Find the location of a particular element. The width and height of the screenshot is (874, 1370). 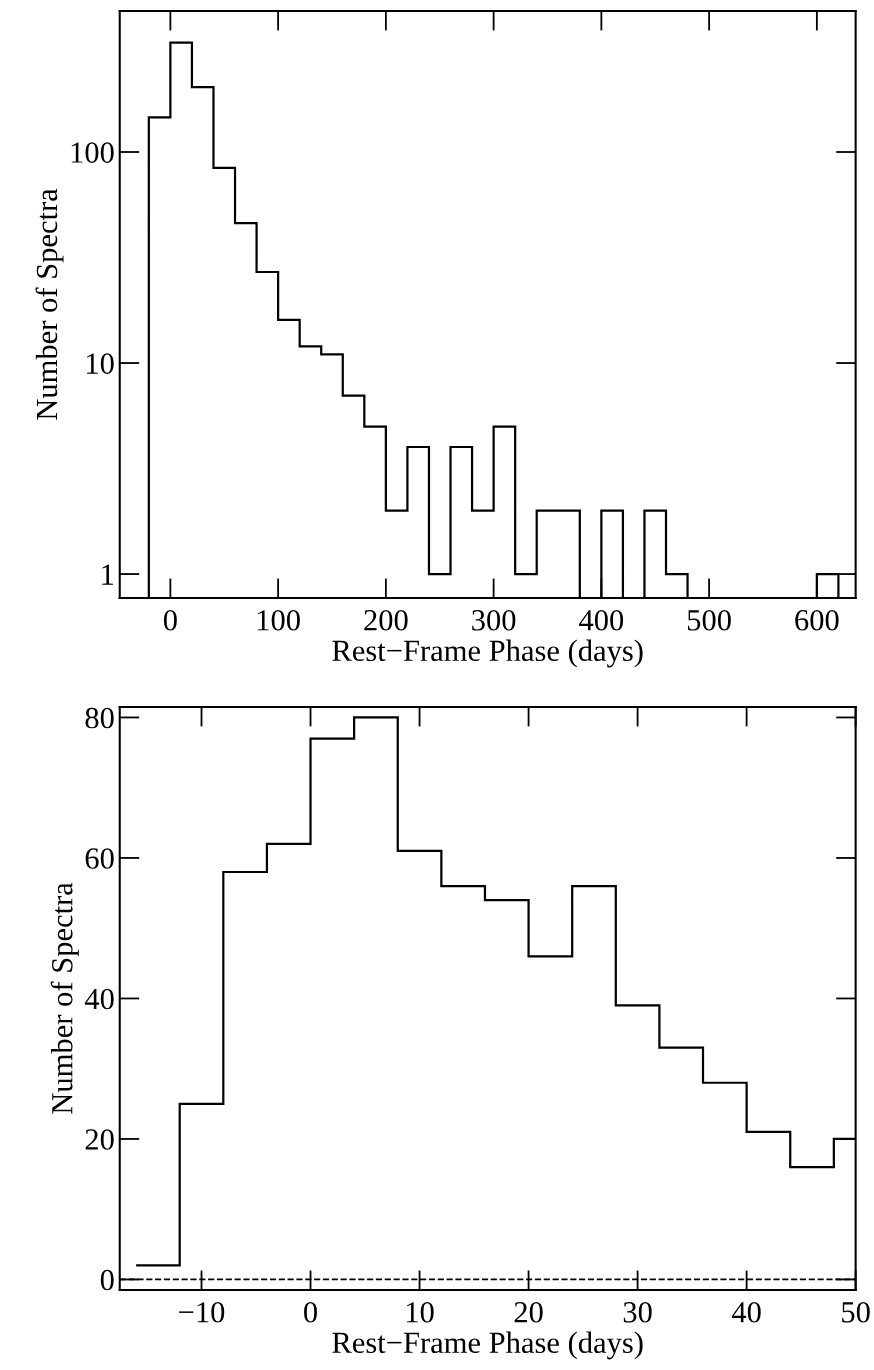

x-tick-label: 40 is located at coordinates (746, 1312).